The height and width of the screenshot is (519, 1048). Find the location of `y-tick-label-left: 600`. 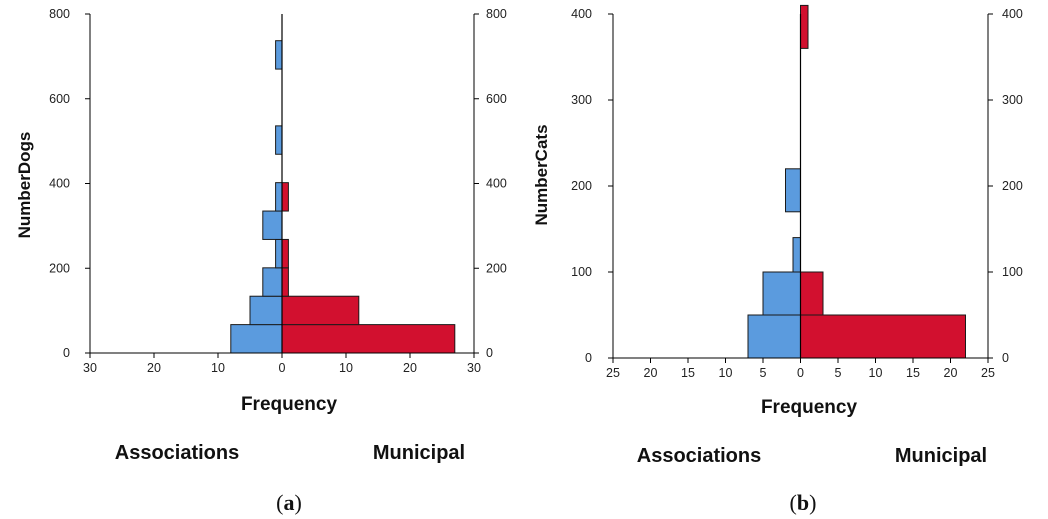

y-tick-label-left: 600 is located at coordinates (59, 99).